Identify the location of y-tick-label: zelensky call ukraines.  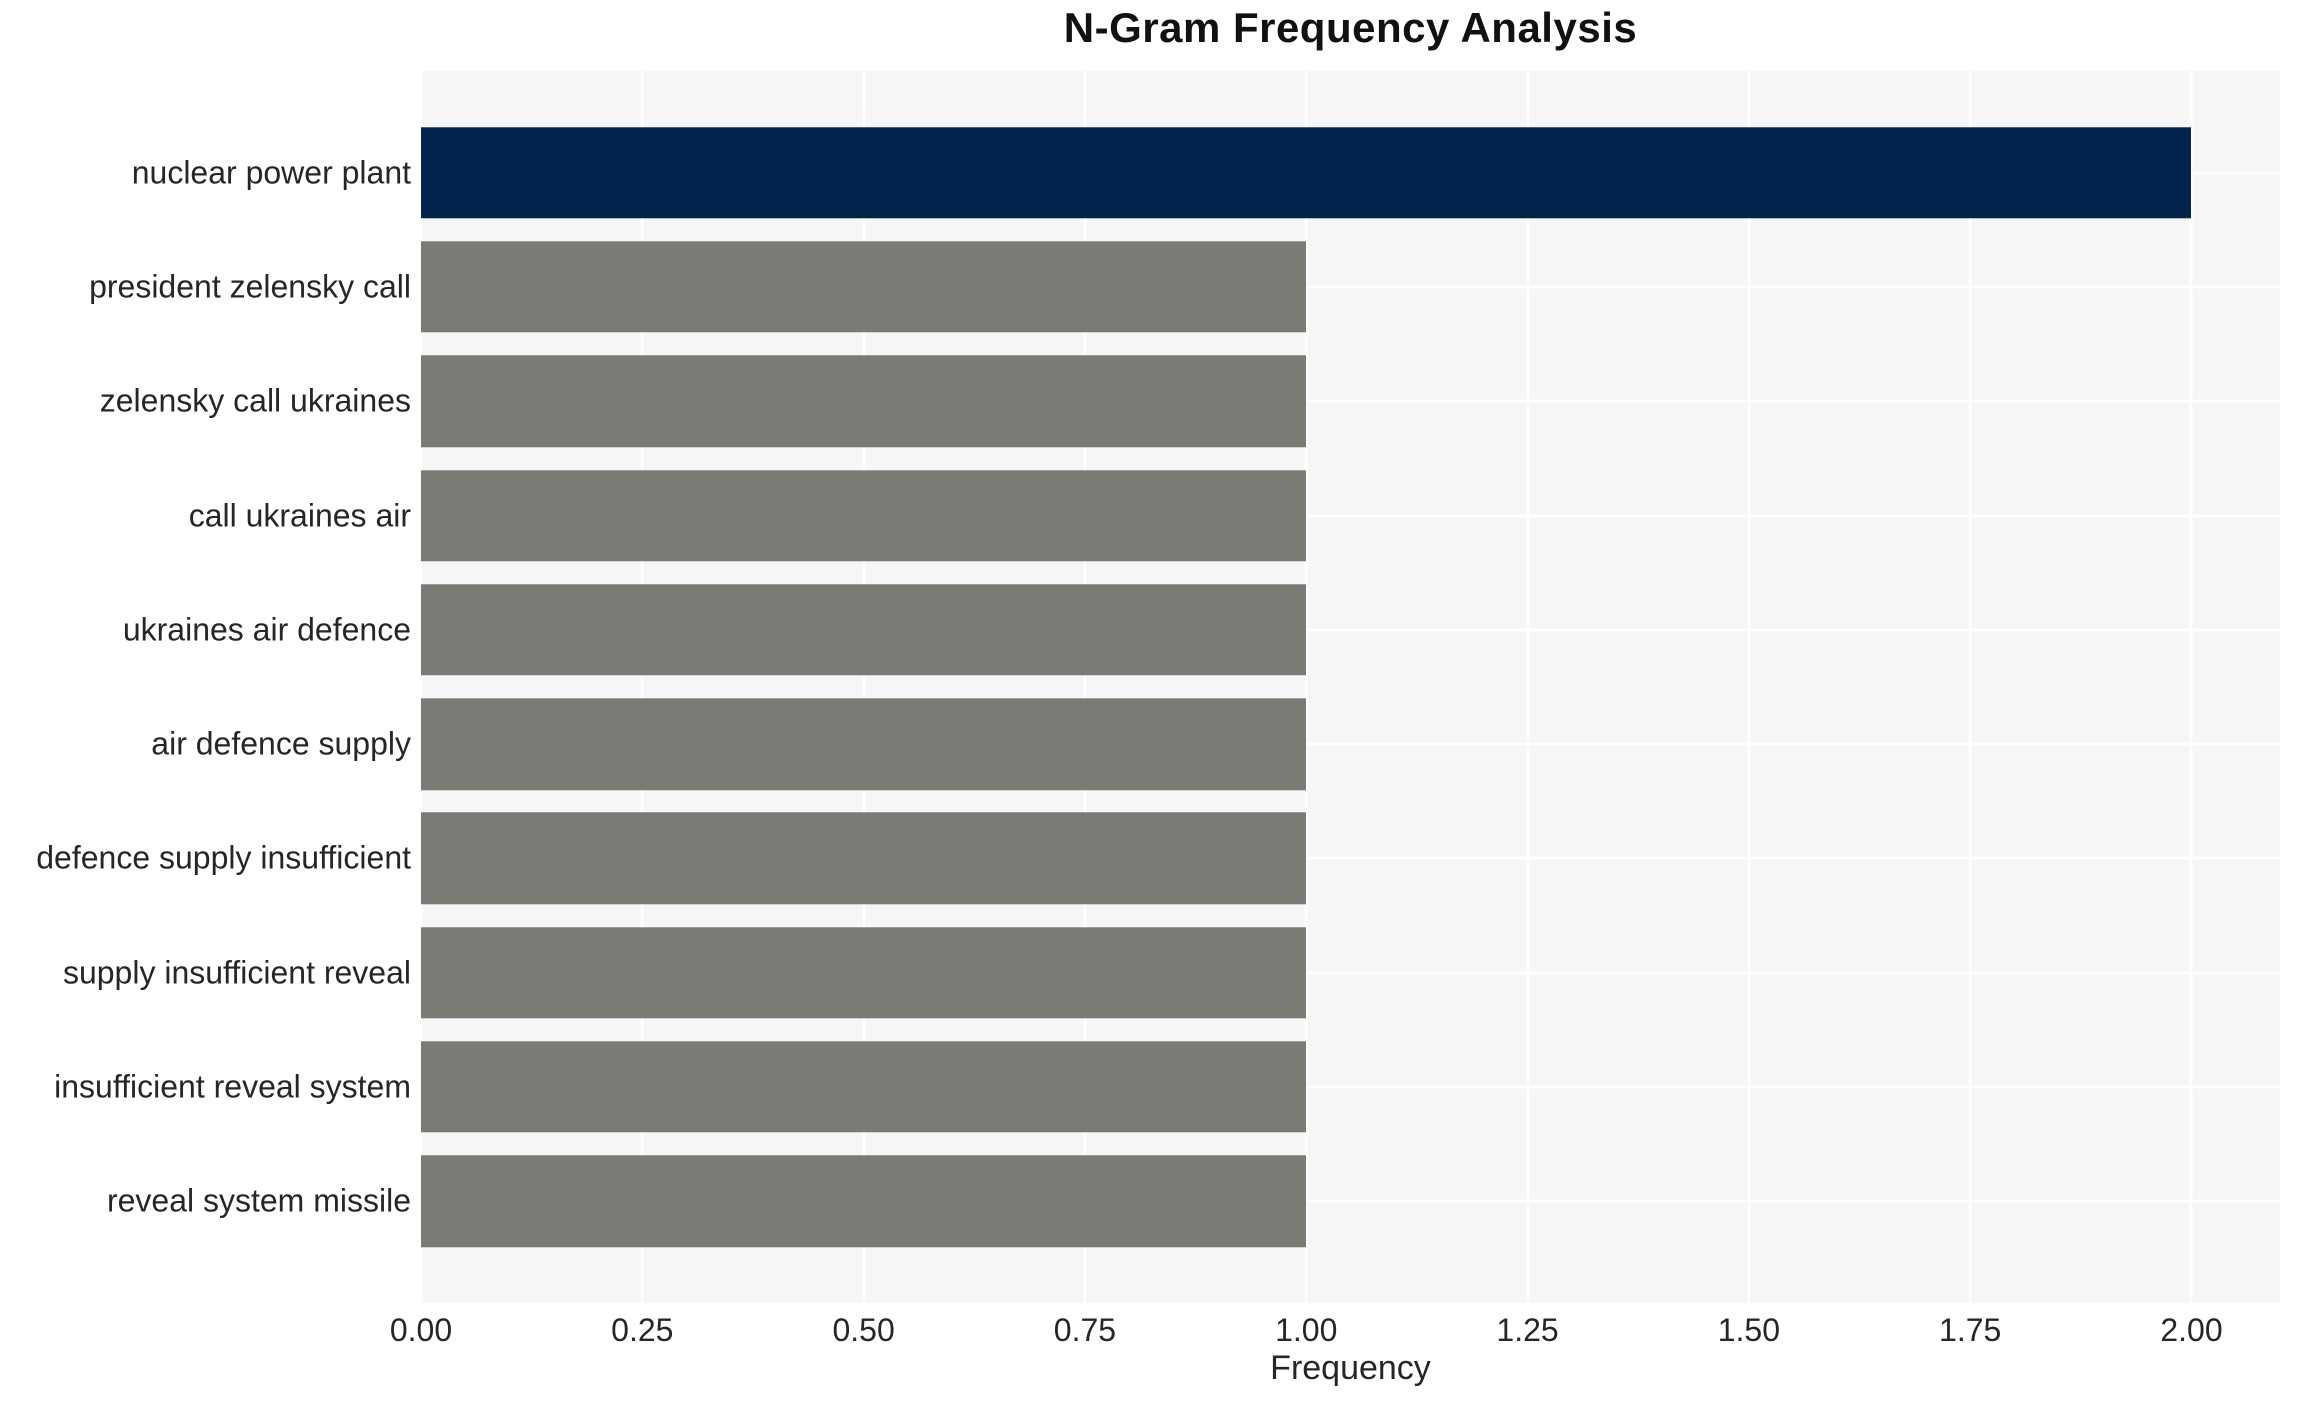
(255, 400).